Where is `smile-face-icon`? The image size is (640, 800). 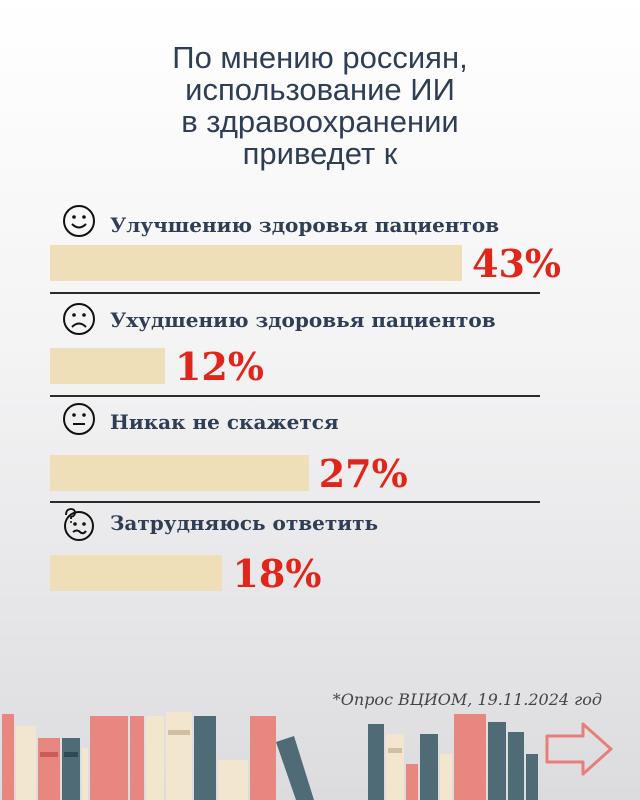 smile-face-icon is located at coordinates (79, 221).